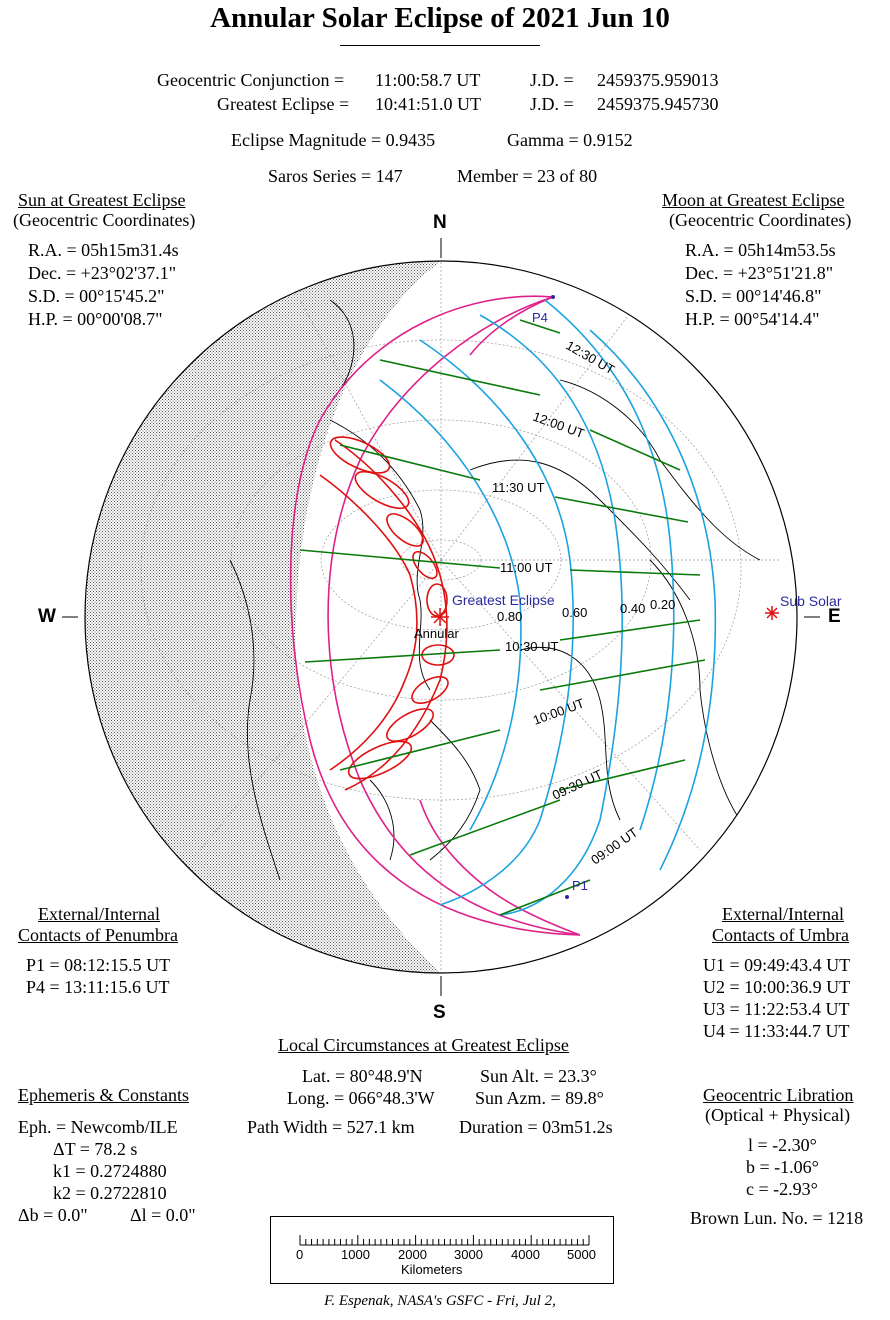 The height and width of the screenshot is (1320, 890). Describe the element at coordinates (772, 613) in the screenshot. I see `sub-solar-marker` at that location.